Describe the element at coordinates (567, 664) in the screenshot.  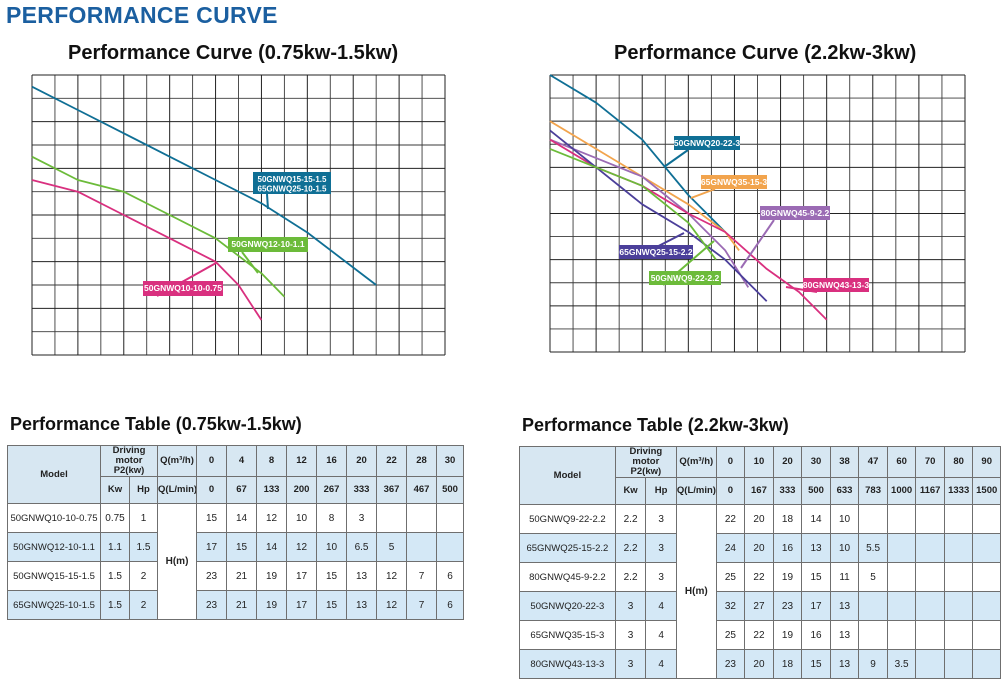
I see `model-cell: 80GNWQ43-13-3` at that location.